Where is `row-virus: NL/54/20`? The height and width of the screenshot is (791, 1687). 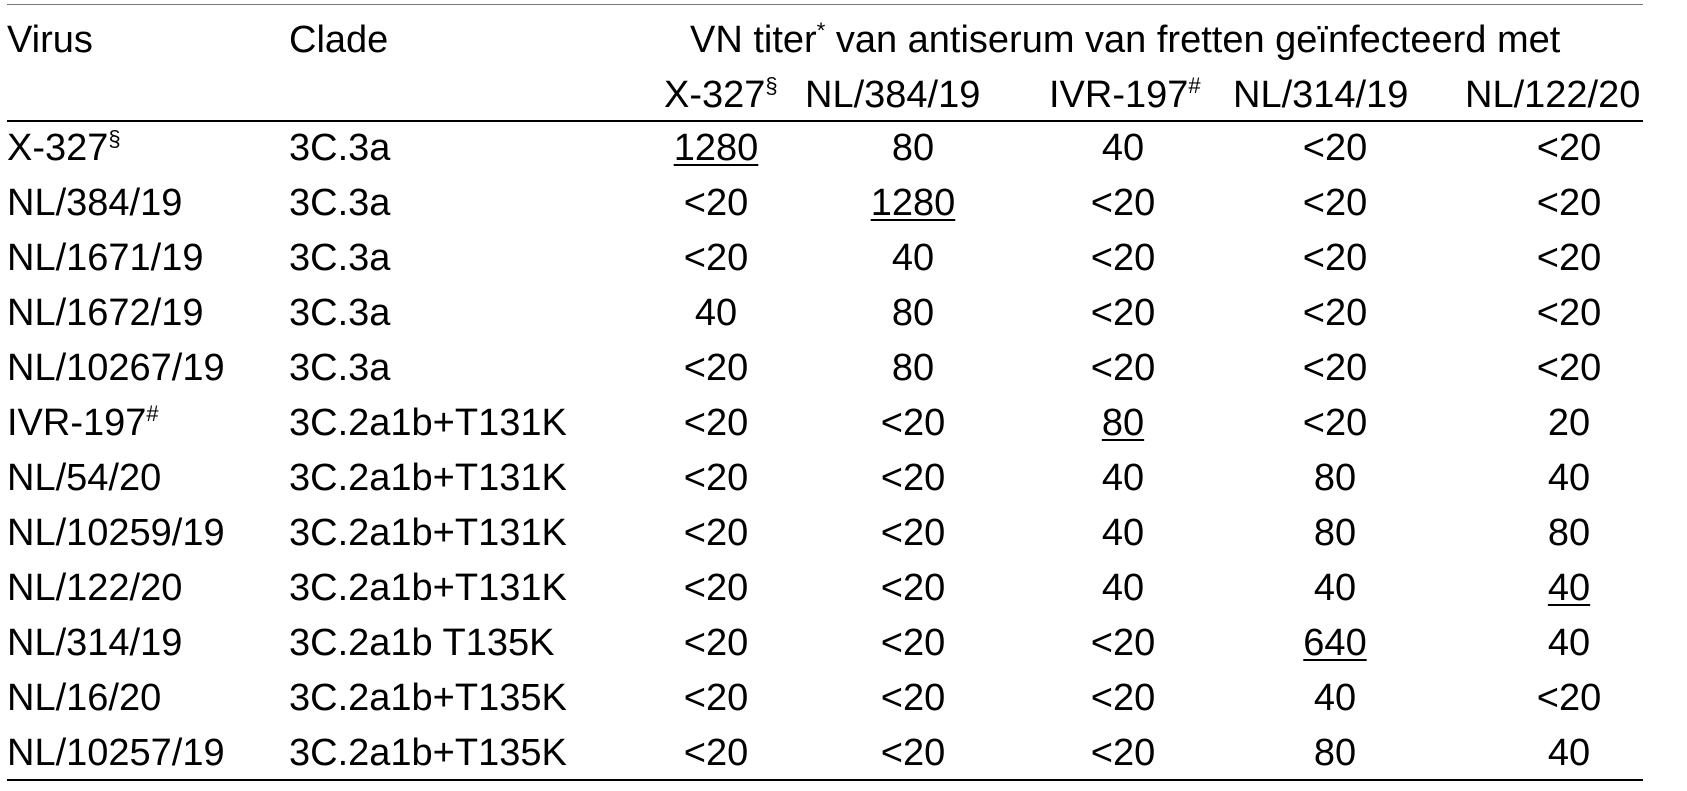
row-virus: NL/54/20 is located at coordinates (84, 478).